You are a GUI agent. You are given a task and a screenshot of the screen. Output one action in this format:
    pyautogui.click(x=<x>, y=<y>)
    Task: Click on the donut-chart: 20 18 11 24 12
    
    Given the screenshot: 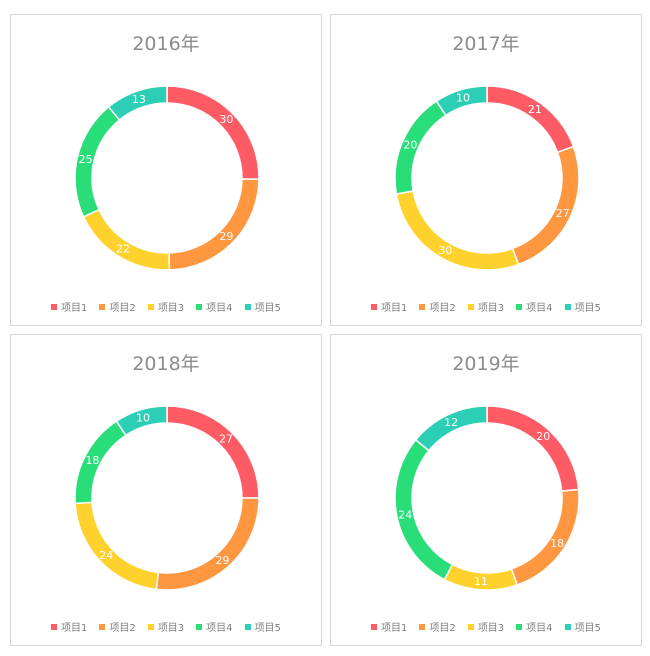 What is the action you would take?
    pyautogui.click(x=487, y=498)
    